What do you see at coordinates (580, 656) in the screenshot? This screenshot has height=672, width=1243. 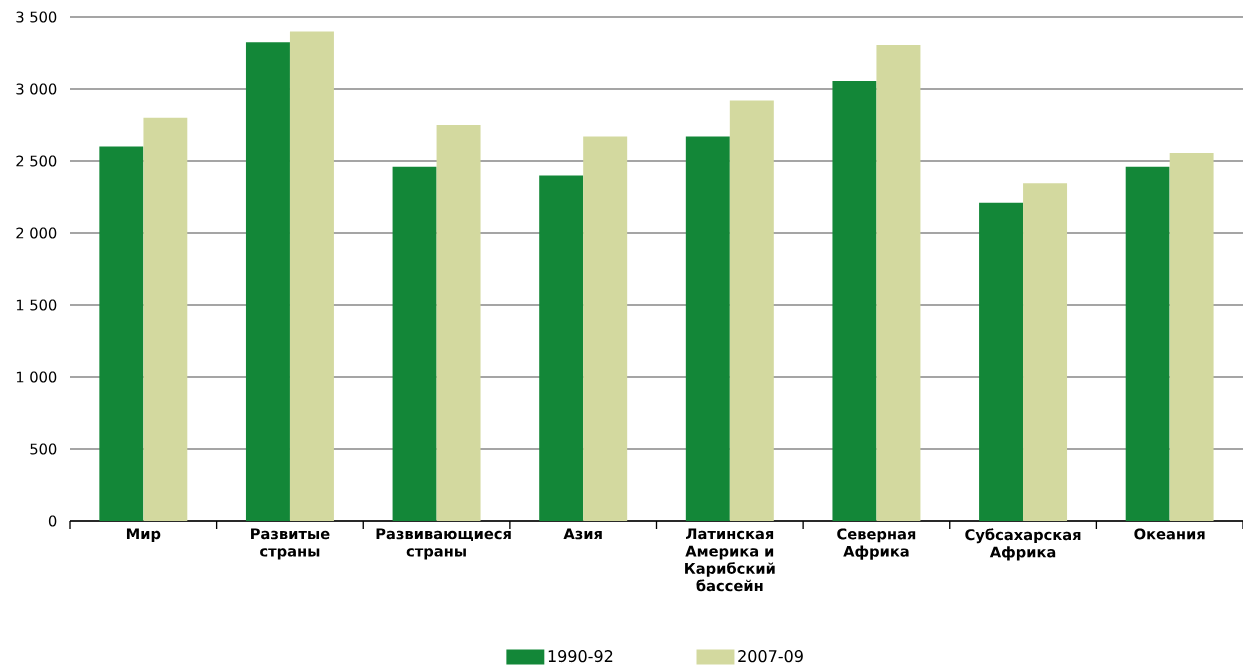 I see `legend-label: 1990-92` at bounding box center [580, 656].